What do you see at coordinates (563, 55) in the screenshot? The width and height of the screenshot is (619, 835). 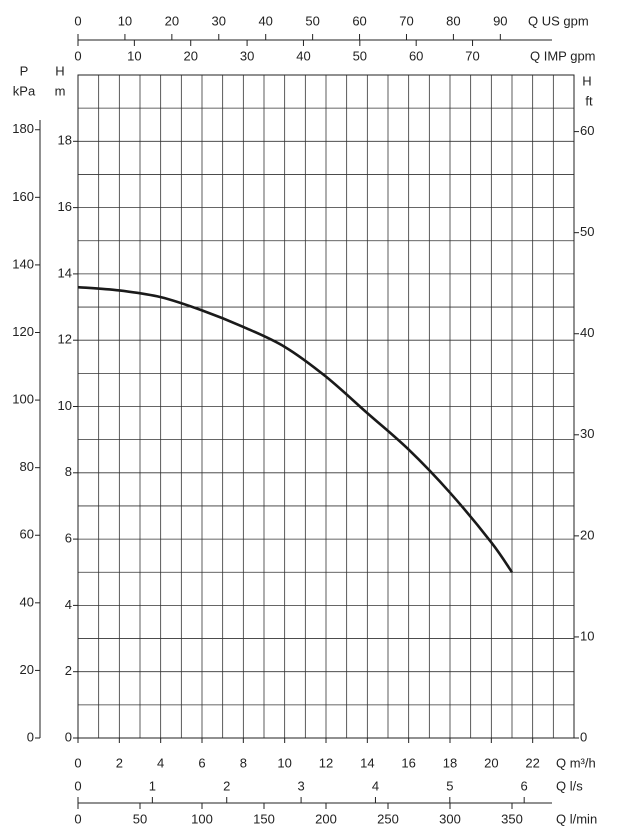 I see `axis-label: Q IMP gpm` at bounding box center [563, 55].